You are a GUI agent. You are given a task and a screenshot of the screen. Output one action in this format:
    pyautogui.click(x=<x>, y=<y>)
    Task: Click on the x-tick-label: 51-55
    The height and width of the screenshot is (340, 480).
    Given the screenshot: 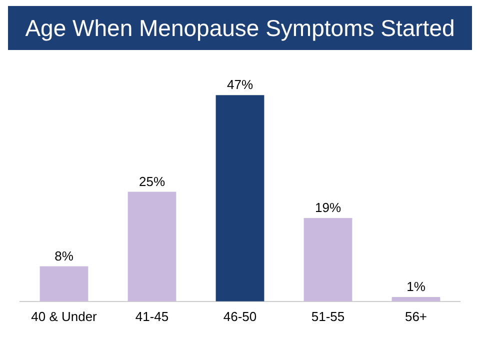 What is the action you would take?
    pyautogui.click(x=328, y=316)
    